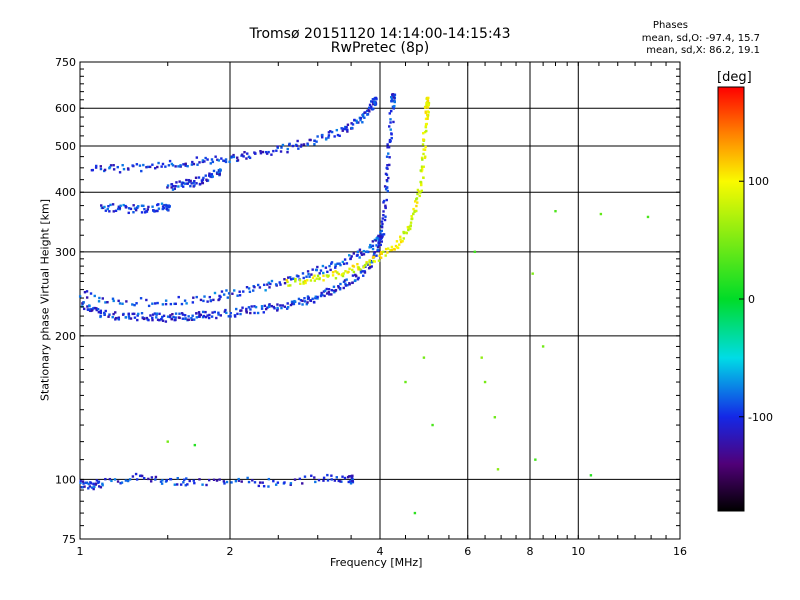  I want to click on y-tick-label: 200, so click(65, 336).